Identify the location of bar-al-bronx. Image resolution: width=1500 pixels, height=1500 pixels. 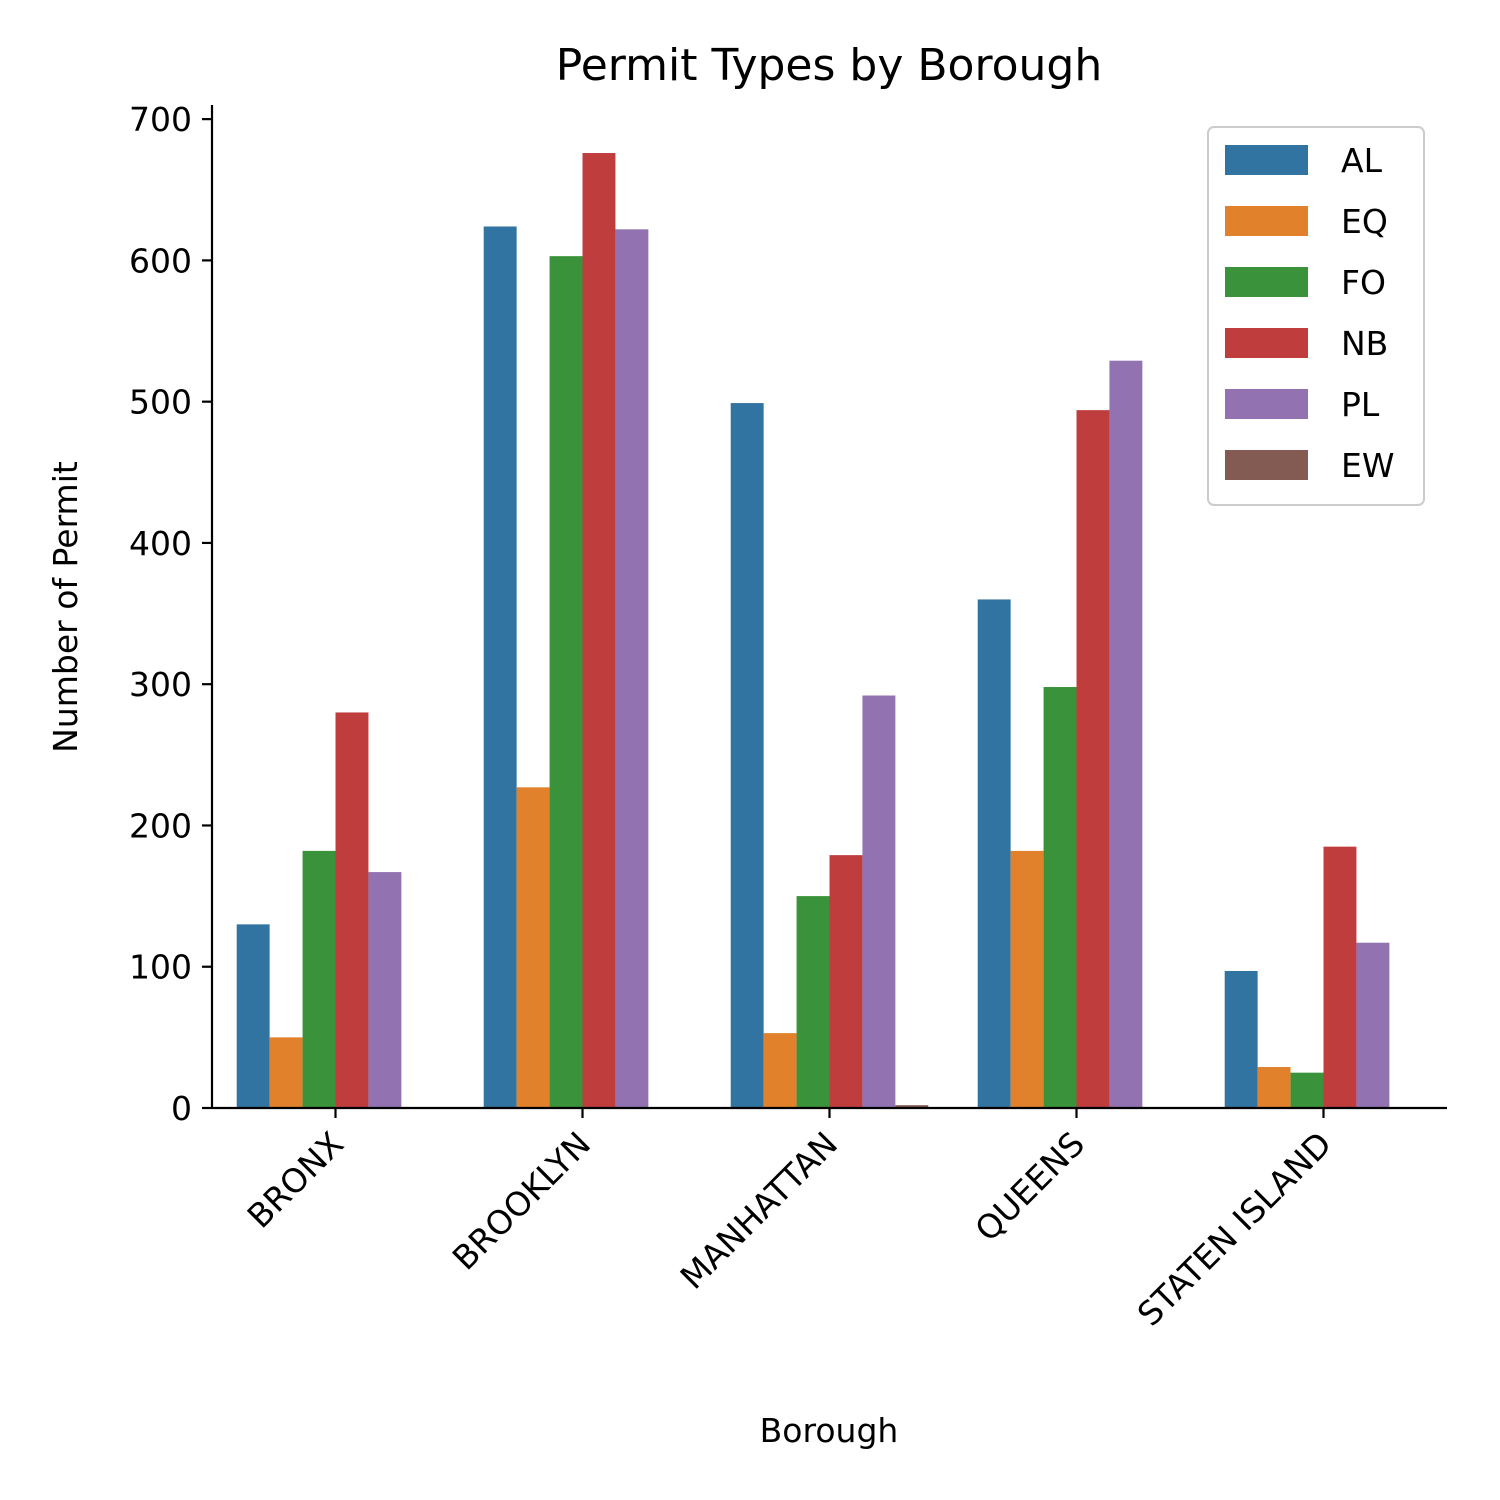
(253, 1016).